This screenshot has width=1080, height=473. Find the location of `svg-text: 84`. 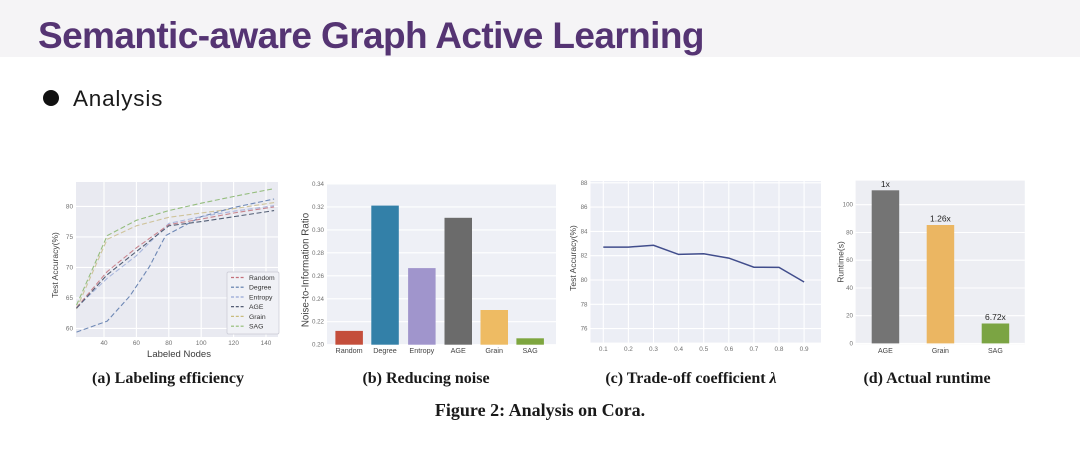

svg-text: 84 is located at coordinates (584, 231).